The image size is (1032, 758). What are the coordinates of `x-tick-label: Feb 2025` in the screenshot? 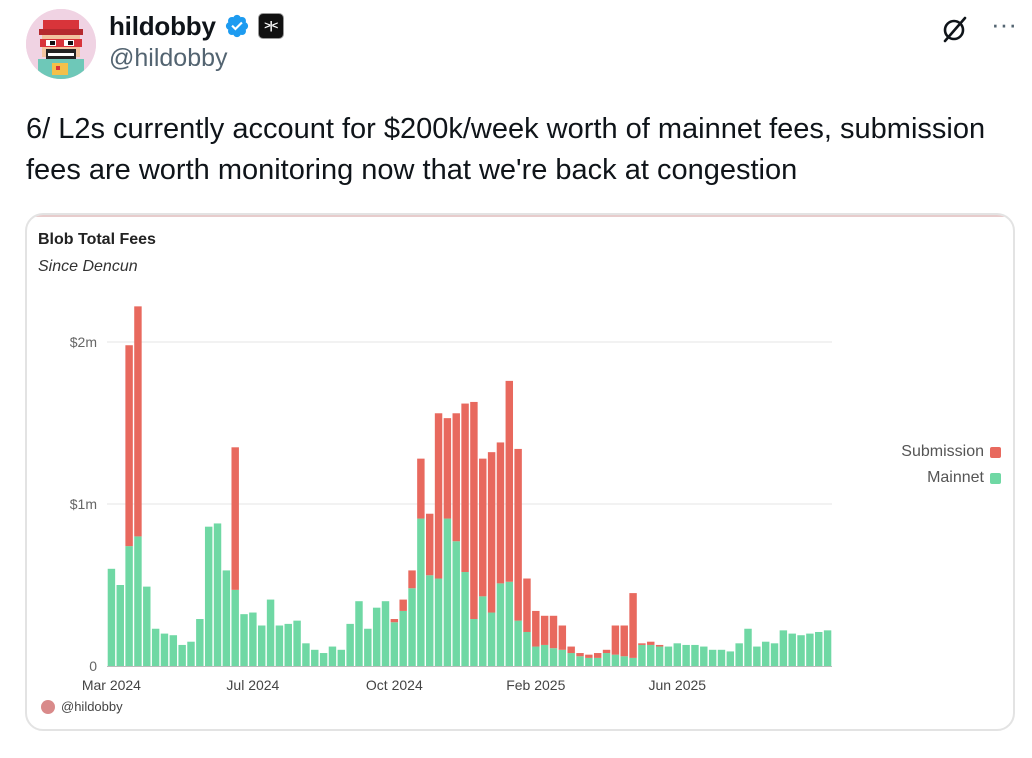 It's located at (535, 685).